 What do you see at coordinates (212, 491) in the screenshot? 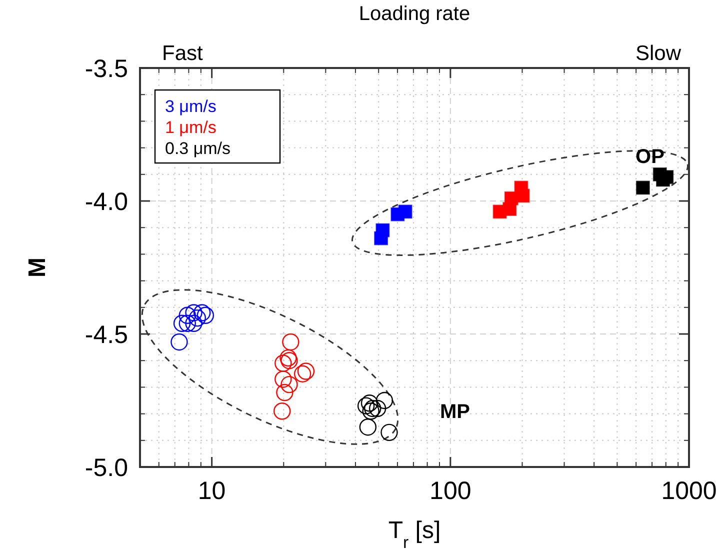
I see `x-tick-label: 10` at bounding box center [212, 491].